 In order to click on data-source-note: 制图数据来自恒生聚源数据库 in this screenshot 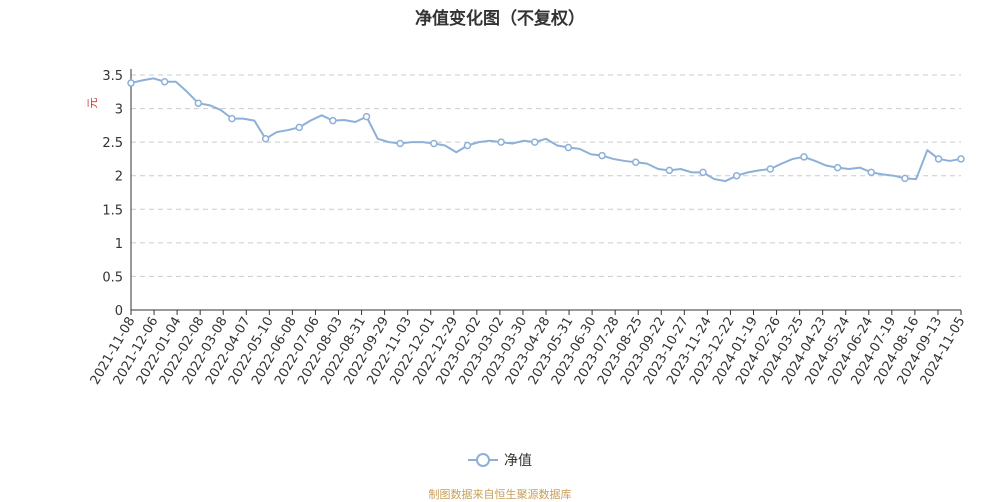, I will do `click(500, 494)`.